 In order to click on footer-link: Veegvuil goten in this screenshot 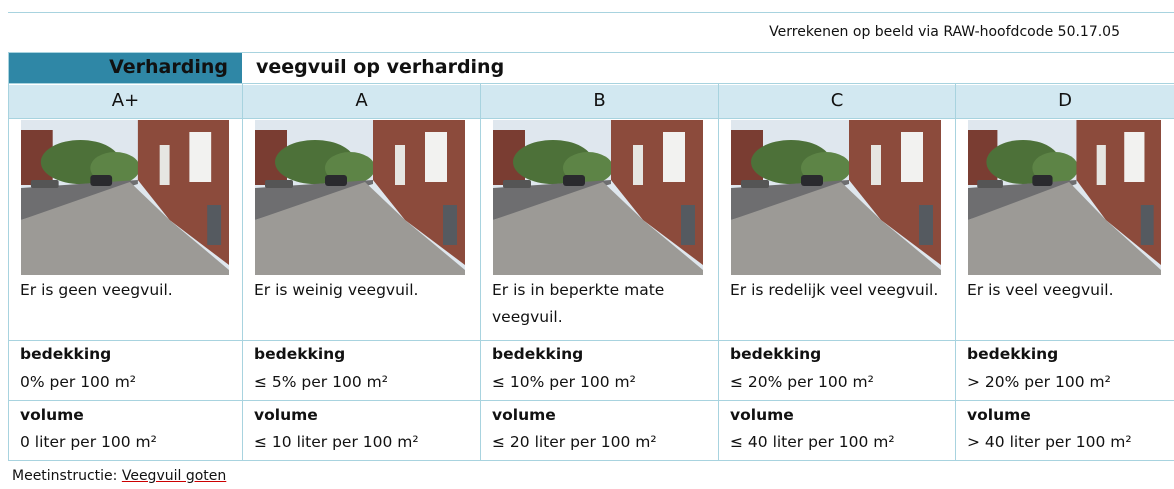, I will do `click(174, 476)`.